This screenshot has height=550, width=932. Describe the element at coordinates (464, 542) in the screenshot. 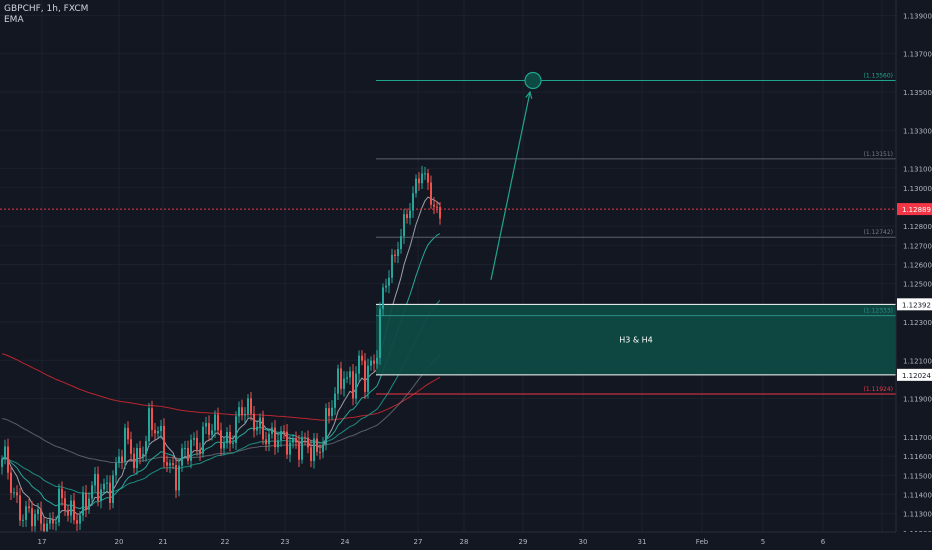

I see `time-tick-label: 28` at that location.